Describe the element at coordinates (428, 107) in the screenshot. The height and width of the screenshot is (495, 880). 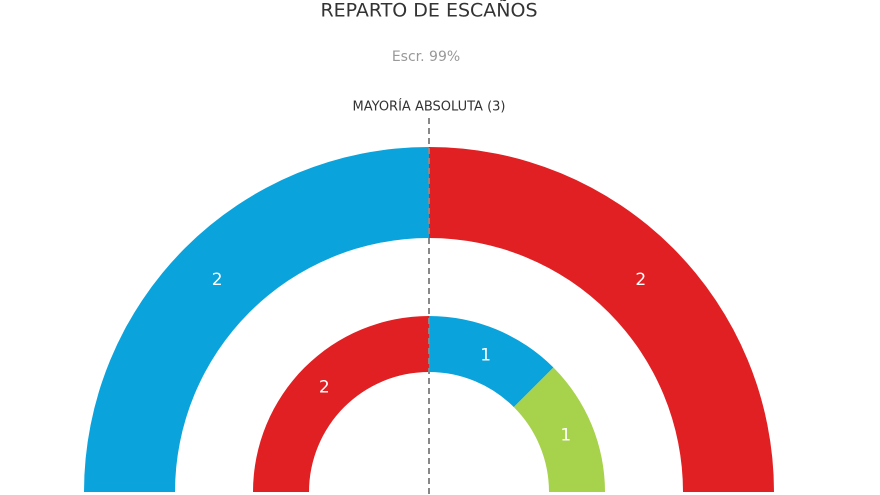
I see `majority-label: MAYORÍA ABSOLUTA (3)` at that location.